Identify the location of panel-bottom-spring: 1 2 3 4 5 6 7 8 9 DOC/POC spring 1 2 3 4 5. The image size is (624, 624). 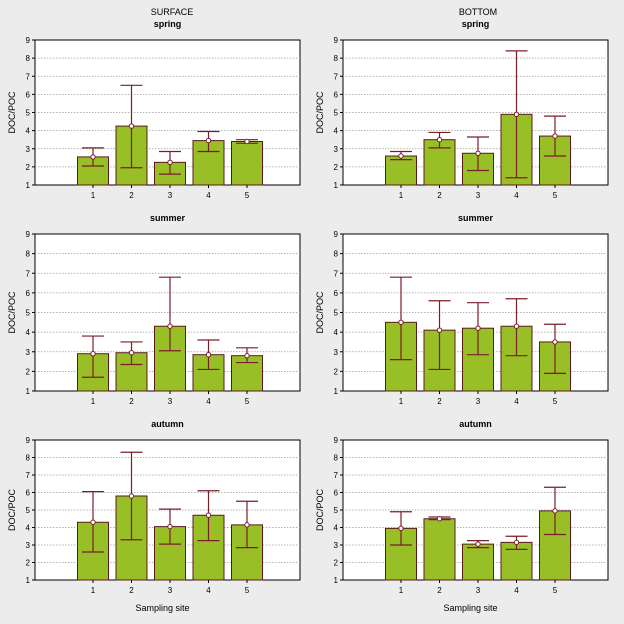
(462, 109).